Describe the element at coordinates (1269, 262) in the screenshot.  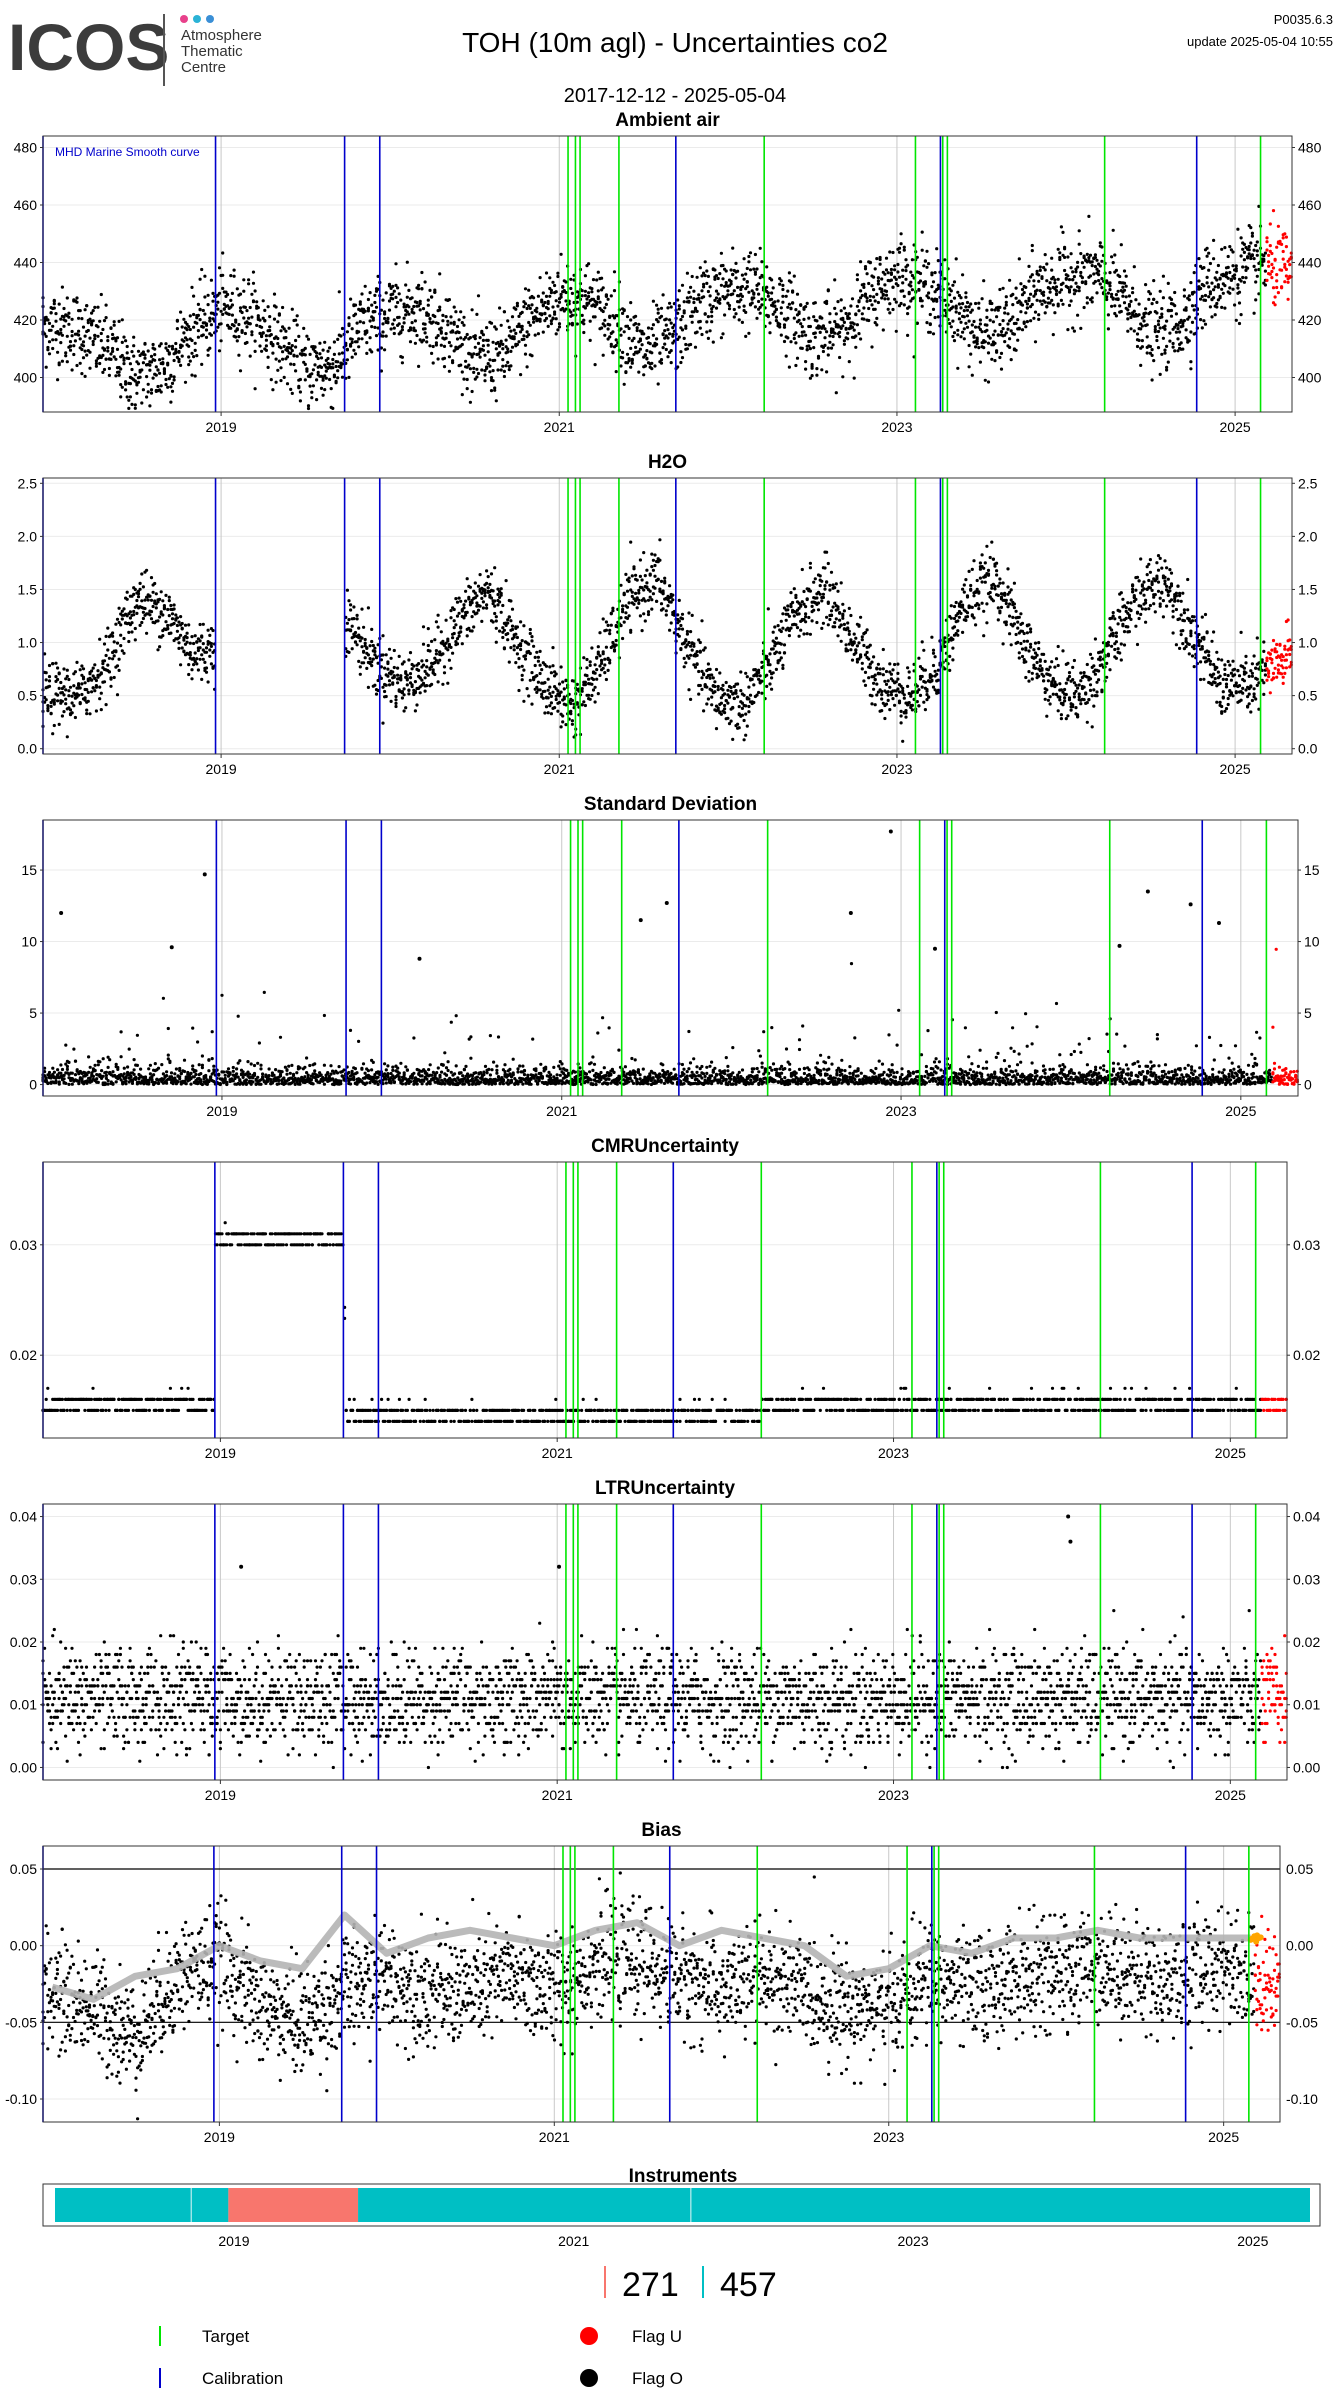
I see `flag-u-point` at that location.